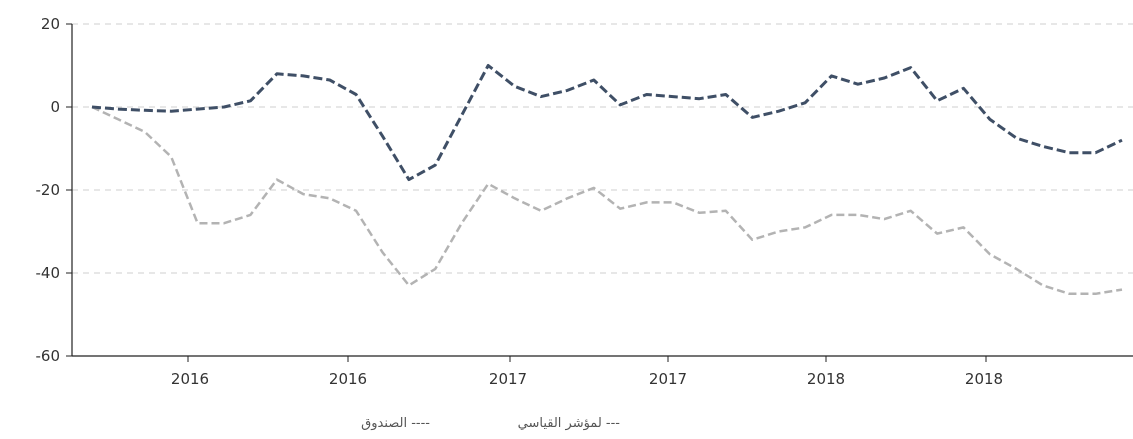 This screenshot has width=1133, height=439. Describe the element at coordinates (395, 423) in the screenshot. I see `legend-label-fund: الصندوق ----` at that location.